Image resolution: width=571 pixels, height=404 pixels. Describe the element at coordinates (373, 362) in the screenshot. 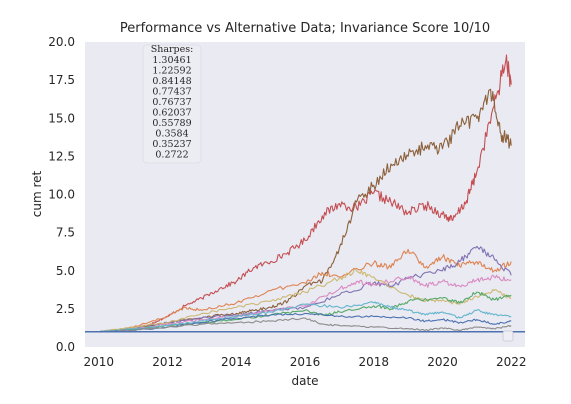

I see `x-tick-label: 2018` at that location.